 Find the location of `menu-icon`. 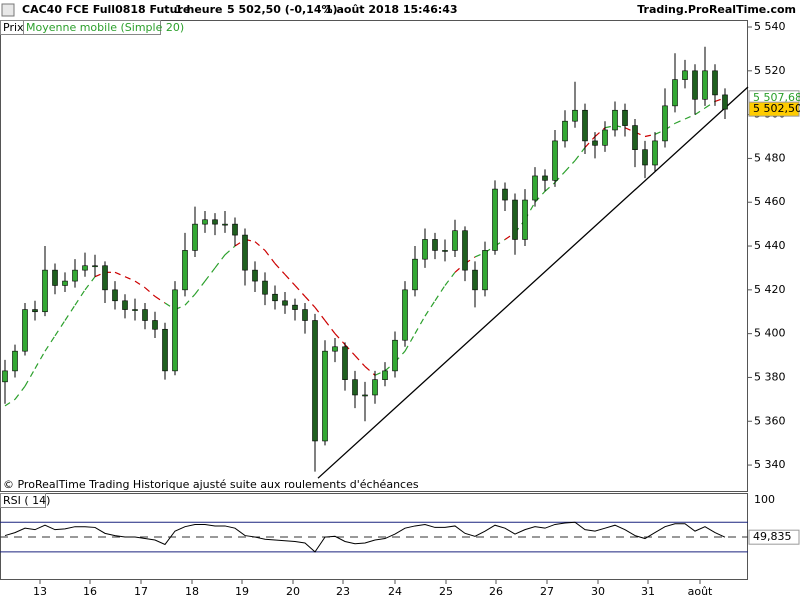

menu-icon is located at coordinates (8, 10).